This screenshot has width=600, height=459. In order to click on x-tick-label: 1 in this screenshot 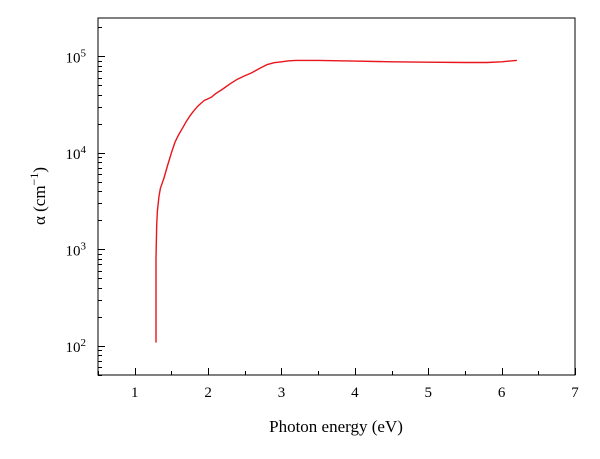, I will do `click(135, 393)`.